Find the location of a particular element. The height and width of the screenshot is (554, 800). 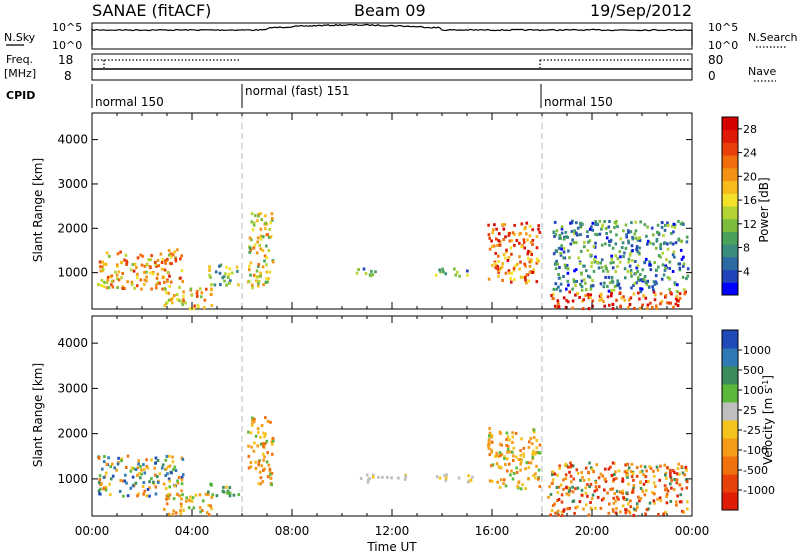

nsearch-tick-top: 10^5 is located at coordinates (723, 27).